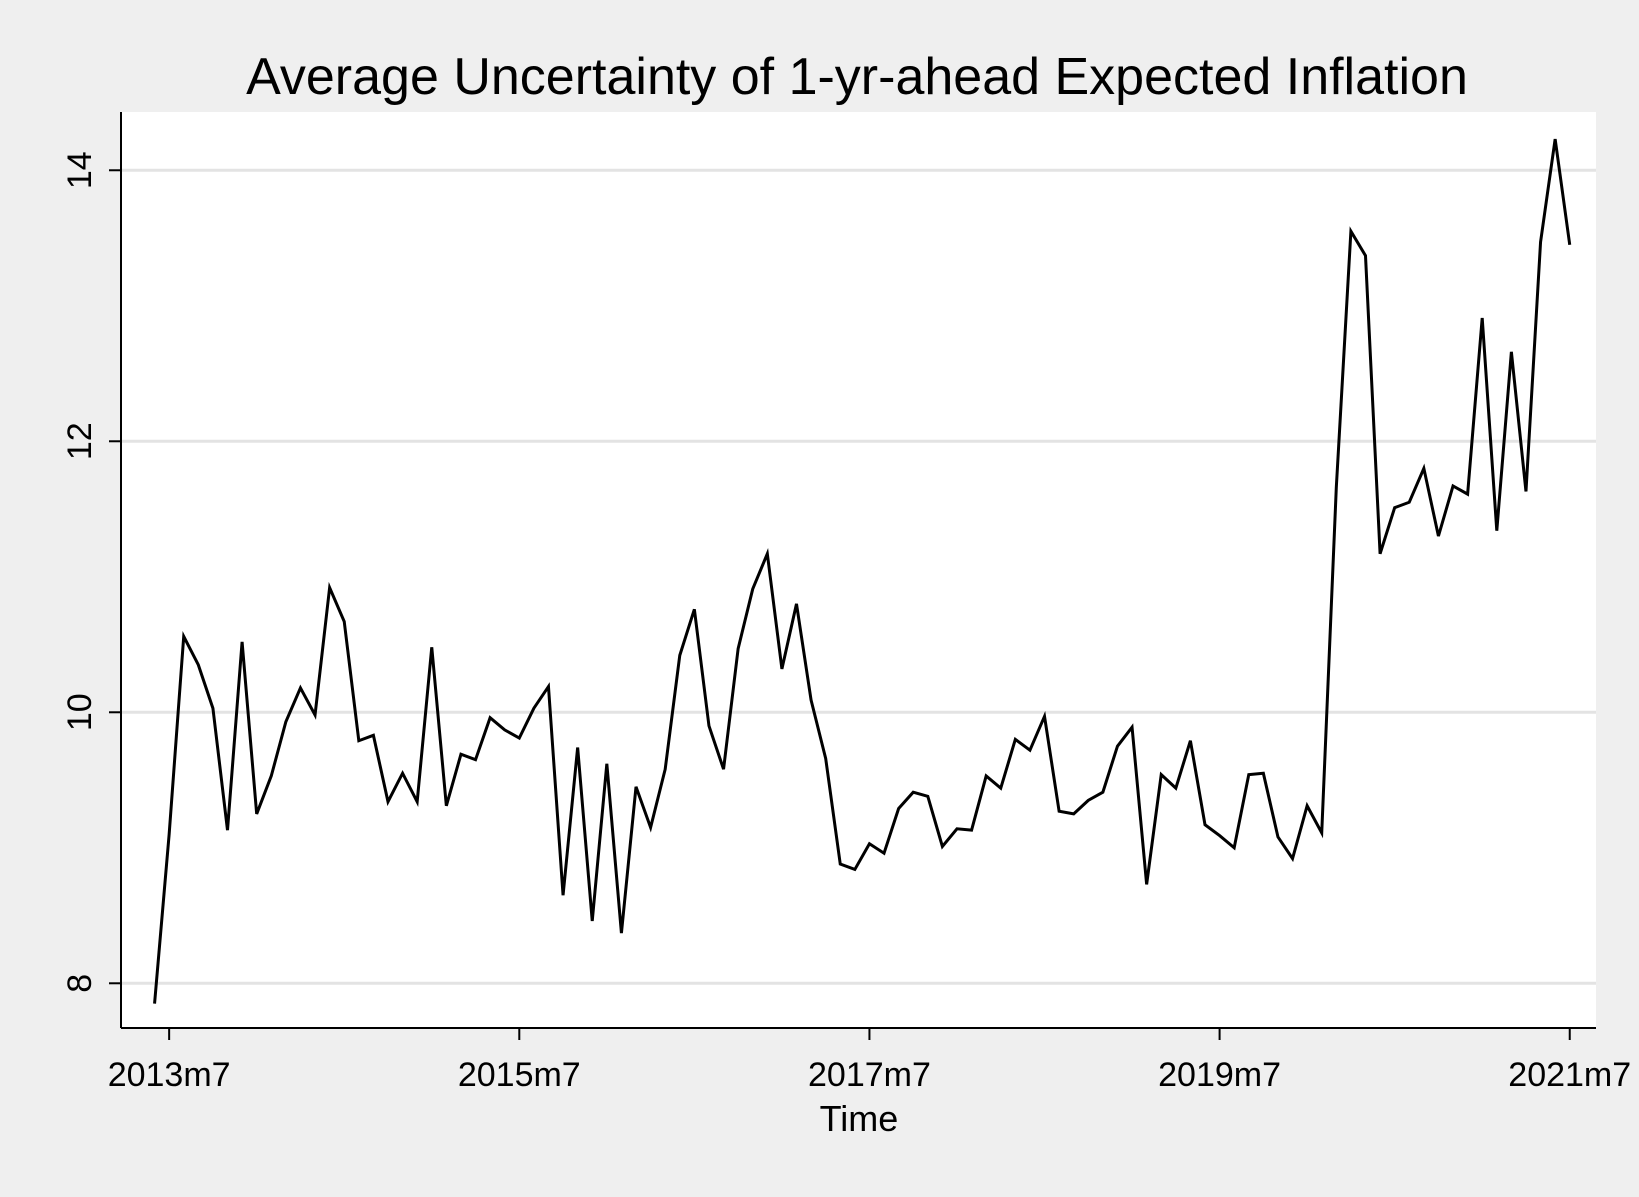 The width and height of the screenshot is (1639, 1197). Describe the element at coordinates (869, 1075) in the screenshot. I see `x-tick-label-2017m7: 2017m7` at that location.